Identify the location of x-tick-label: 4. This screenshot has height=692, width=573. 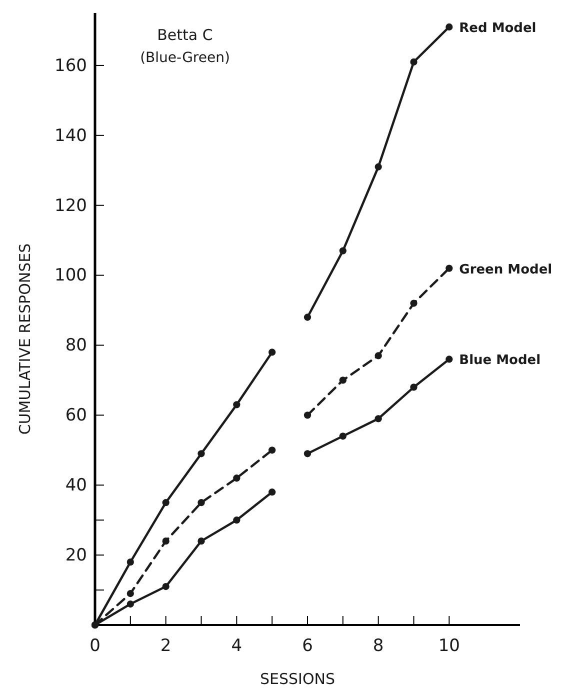
(236, 646).